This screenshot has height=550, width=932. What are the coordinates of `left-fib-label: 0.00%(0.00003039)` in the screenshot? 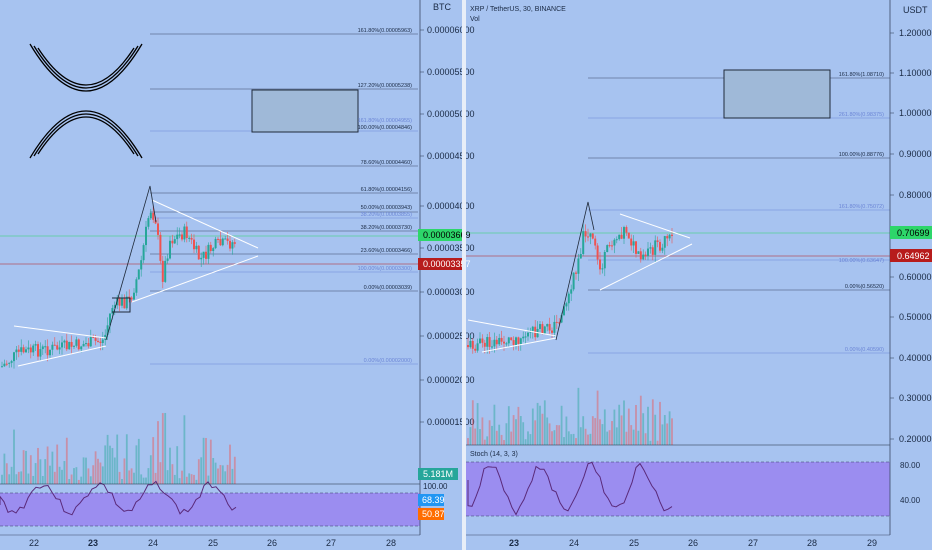 It's located at (388, 288).